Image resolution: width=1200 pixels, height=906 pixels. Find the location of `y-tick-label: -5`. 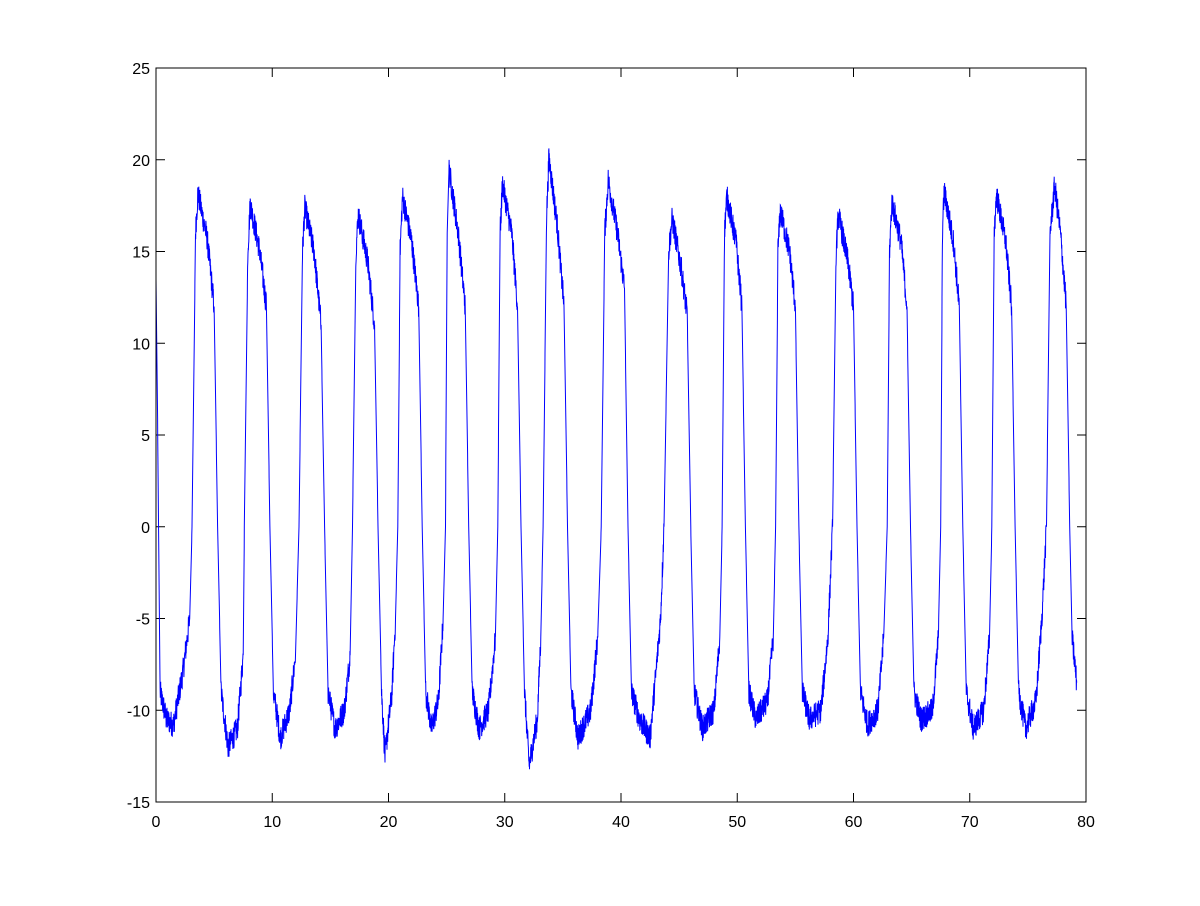

y-tick-label: -5 is located at coordinates (143, 620).